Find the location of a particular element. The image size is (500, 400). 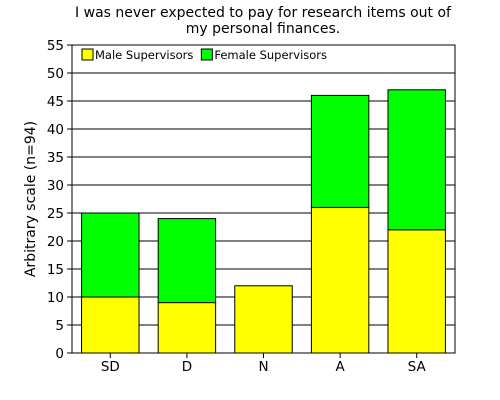

bar-female-sa is located at coordinates (416, 160).